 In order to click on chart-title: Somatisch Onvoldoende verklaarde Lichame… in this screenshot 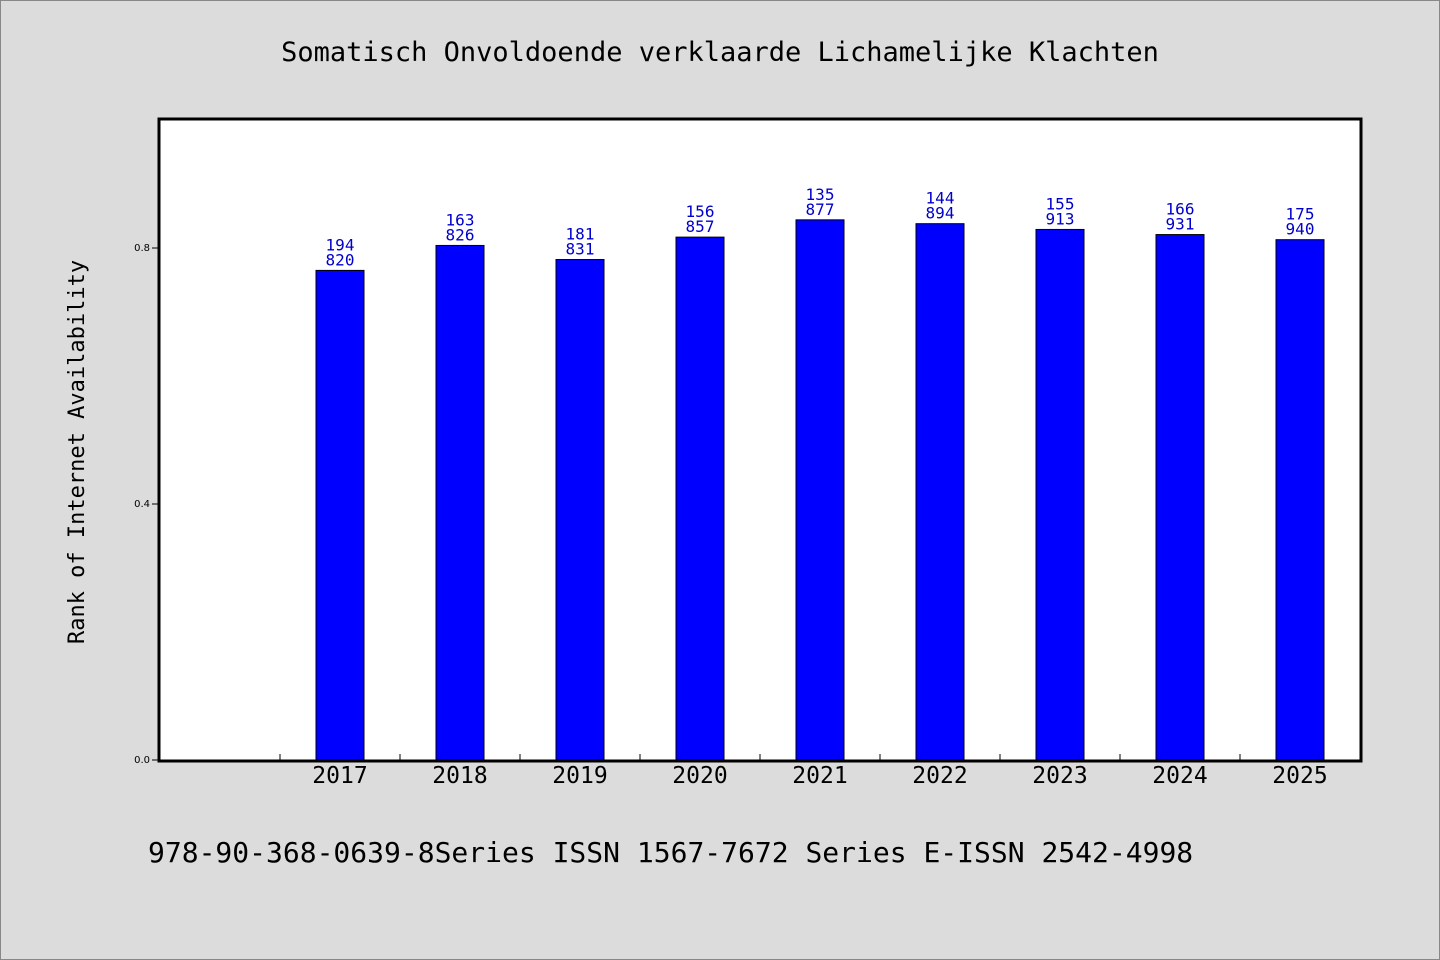, I will do `click(720, 52)`.